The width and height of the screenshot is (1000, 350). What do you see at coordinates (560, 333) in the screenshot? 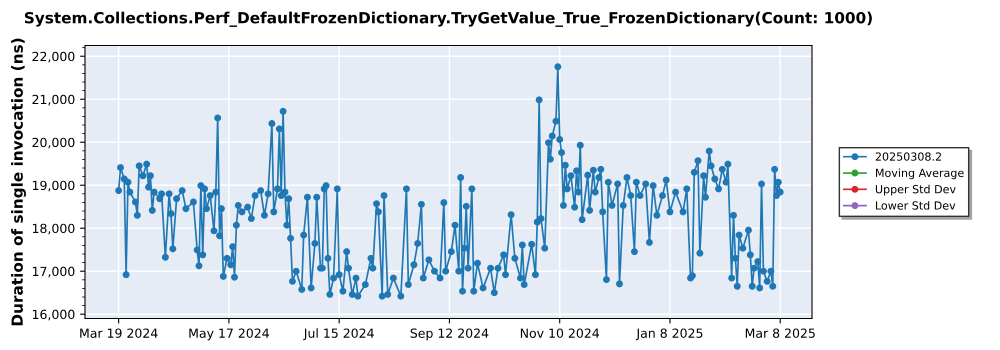
I see `x-tick-label: Nov 10 2024` at bounding box center [560, 333].